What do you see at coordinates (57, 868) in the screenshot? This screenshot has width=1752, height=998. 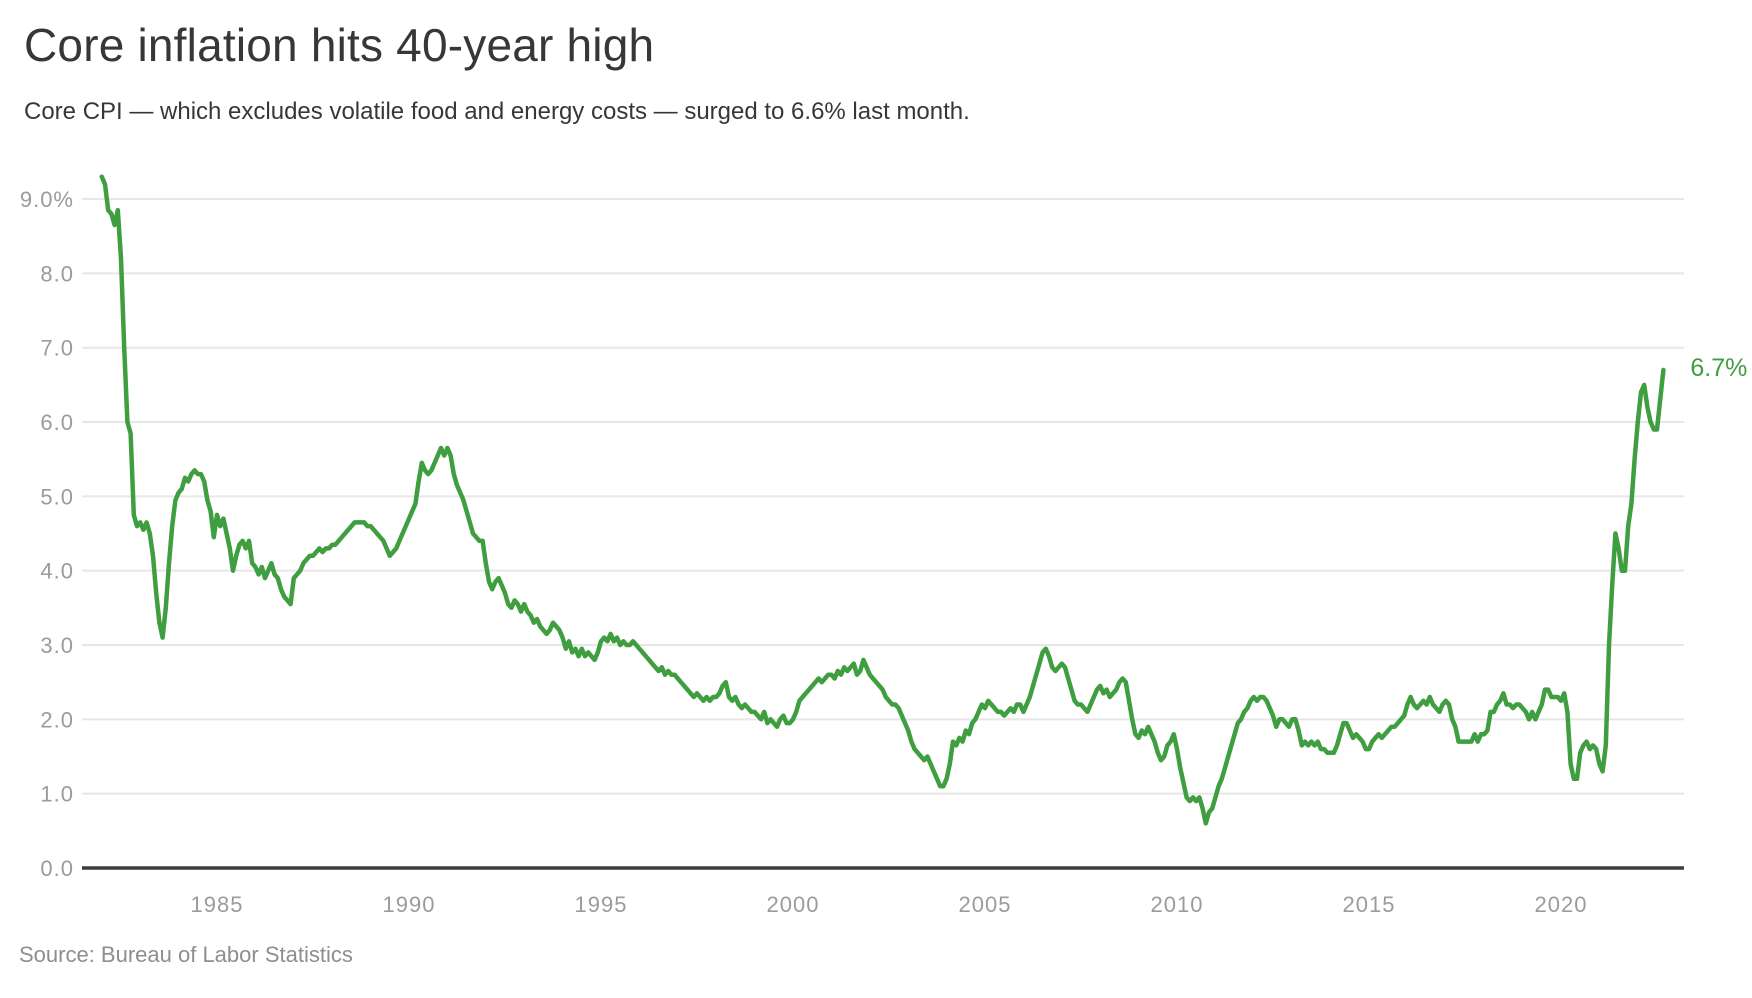 I see `y-axis-label: 0.0` at bounding box center [57, 868].